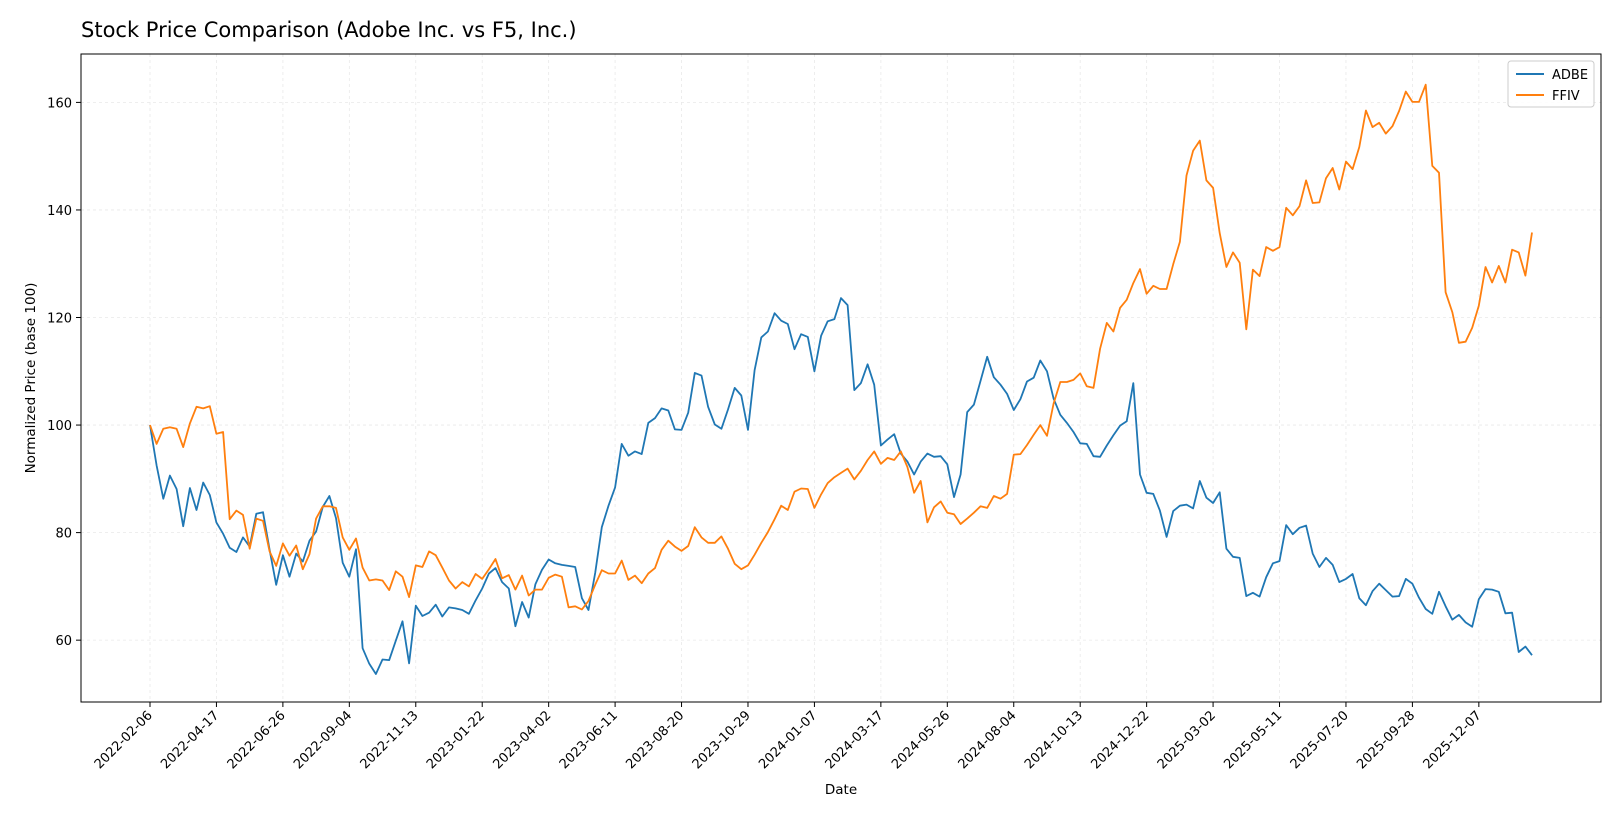 The width and height of the screenshot is (1620, 819). Describe the element at coordinates (257, 740) in the screenshot. I see `x-tick-label: 2022-06-26` at that location.